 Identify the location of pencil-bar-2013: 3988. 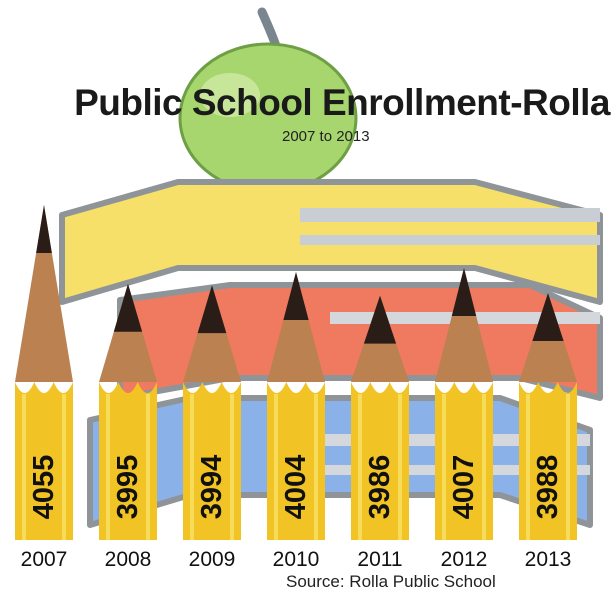
(548, 416).